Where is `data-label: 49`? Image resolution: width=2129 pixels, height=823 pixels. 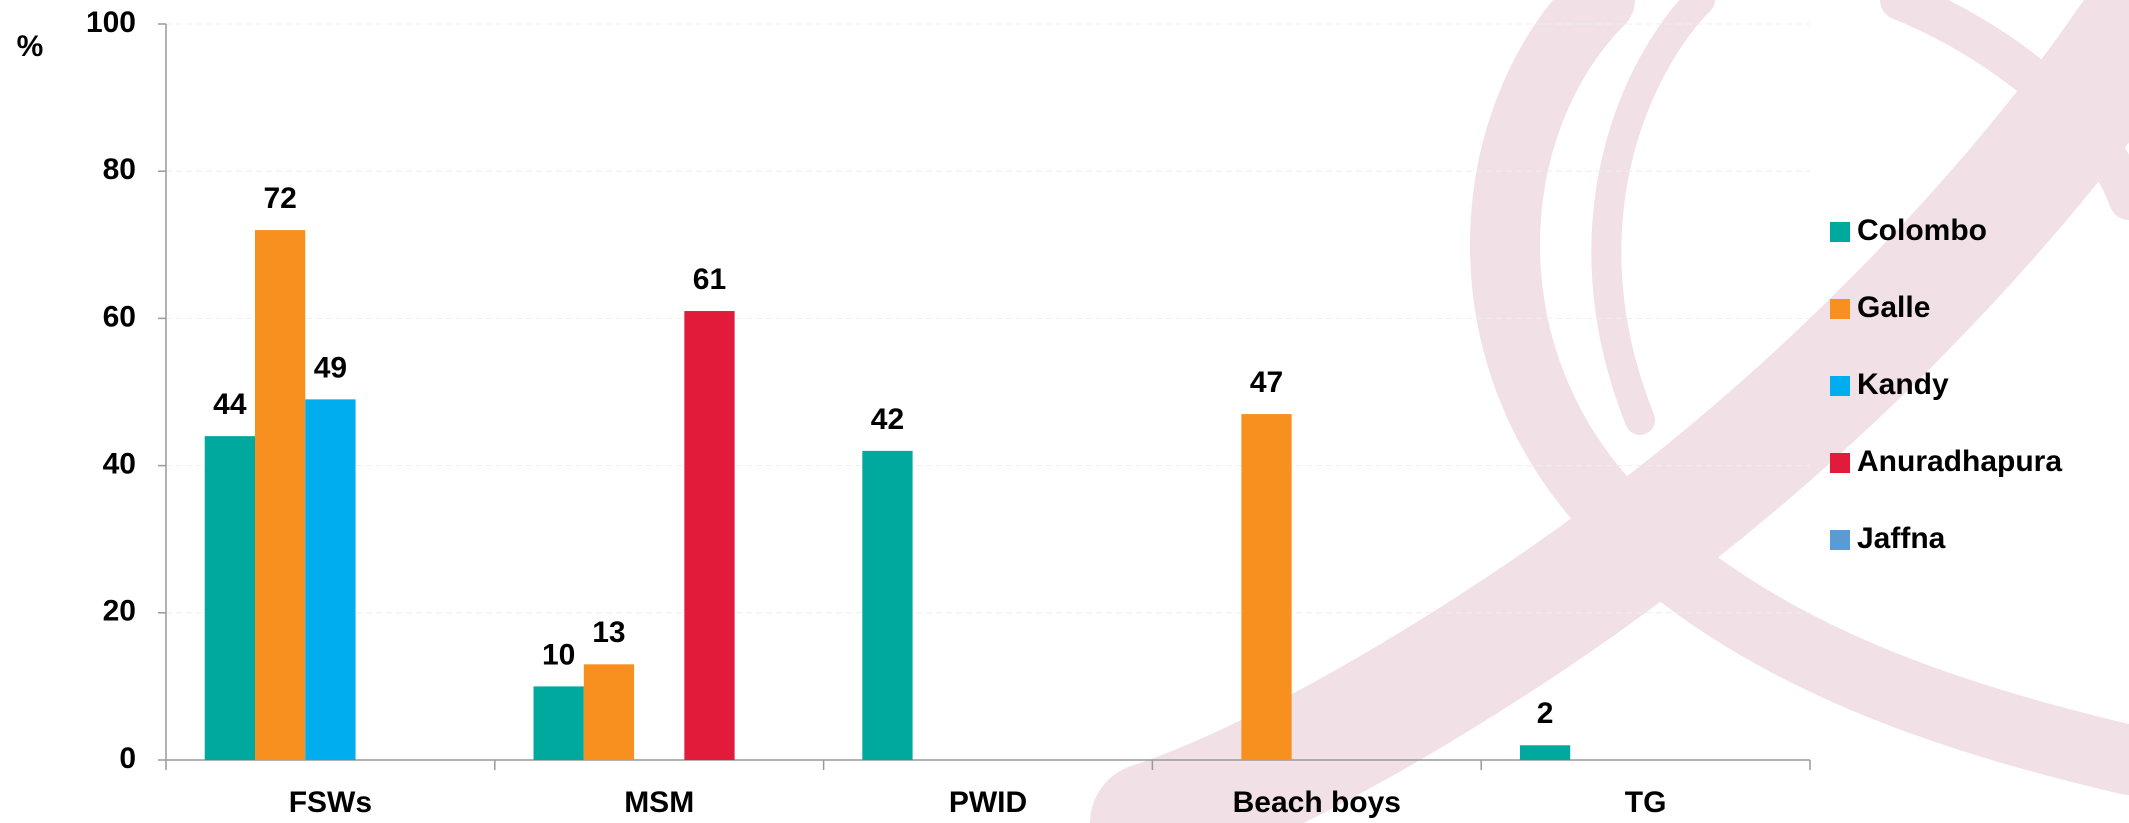 data-label: 49 is located at coordinates (330, 367).